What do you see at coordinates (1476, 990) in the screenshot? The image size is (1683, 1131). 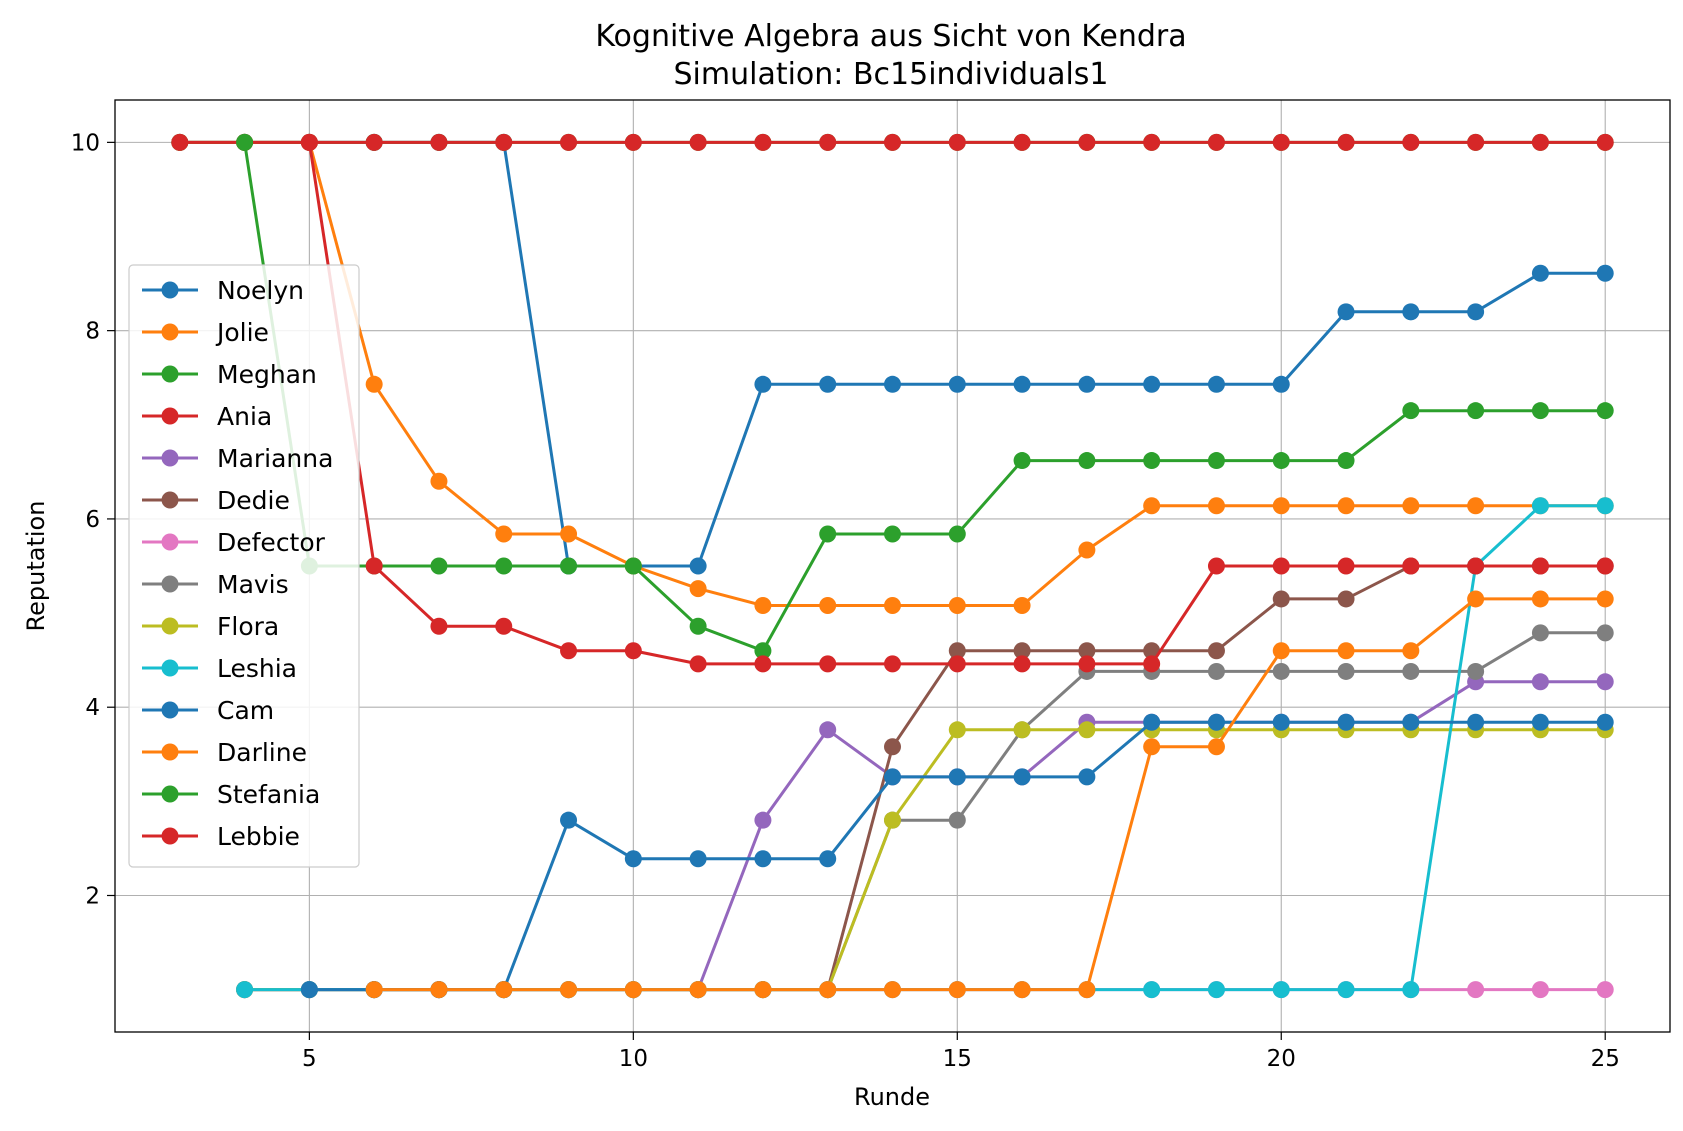 I see `data-point-defector` at bounding box center [1476, 990].